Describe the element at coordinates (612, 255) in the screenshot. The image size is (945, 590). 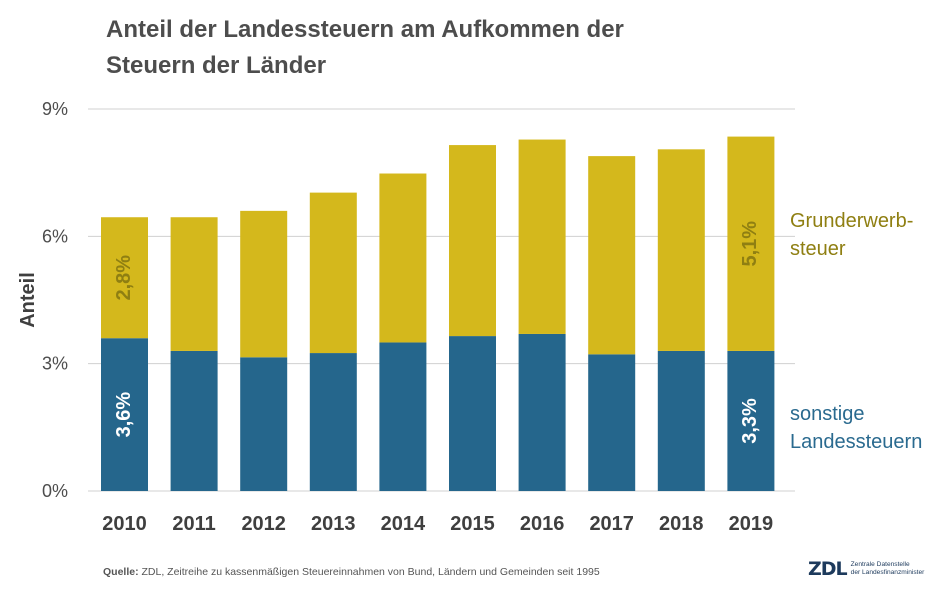
I see `bar-grunderwerbsteuer-2017` at that location.